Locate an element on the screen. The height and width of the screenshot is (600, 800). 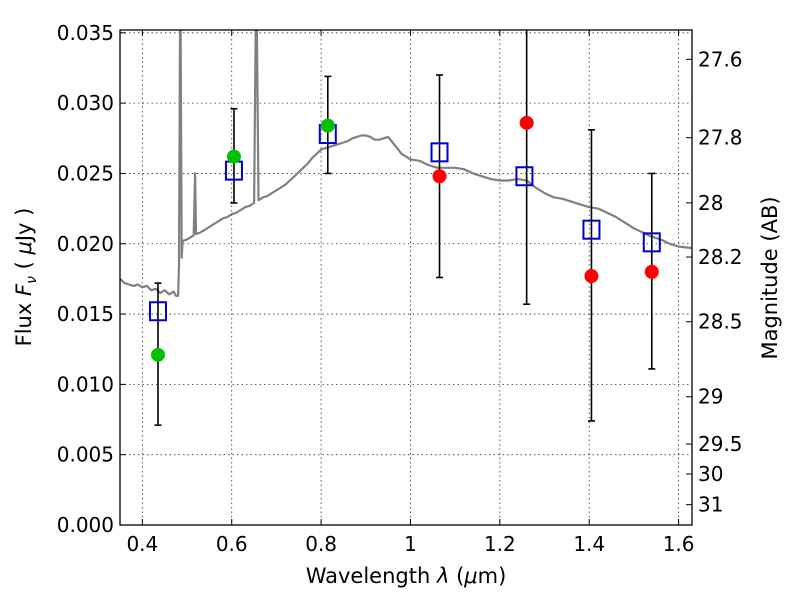
y-tick-label: 0.030 is located at coordinates (85, 103).